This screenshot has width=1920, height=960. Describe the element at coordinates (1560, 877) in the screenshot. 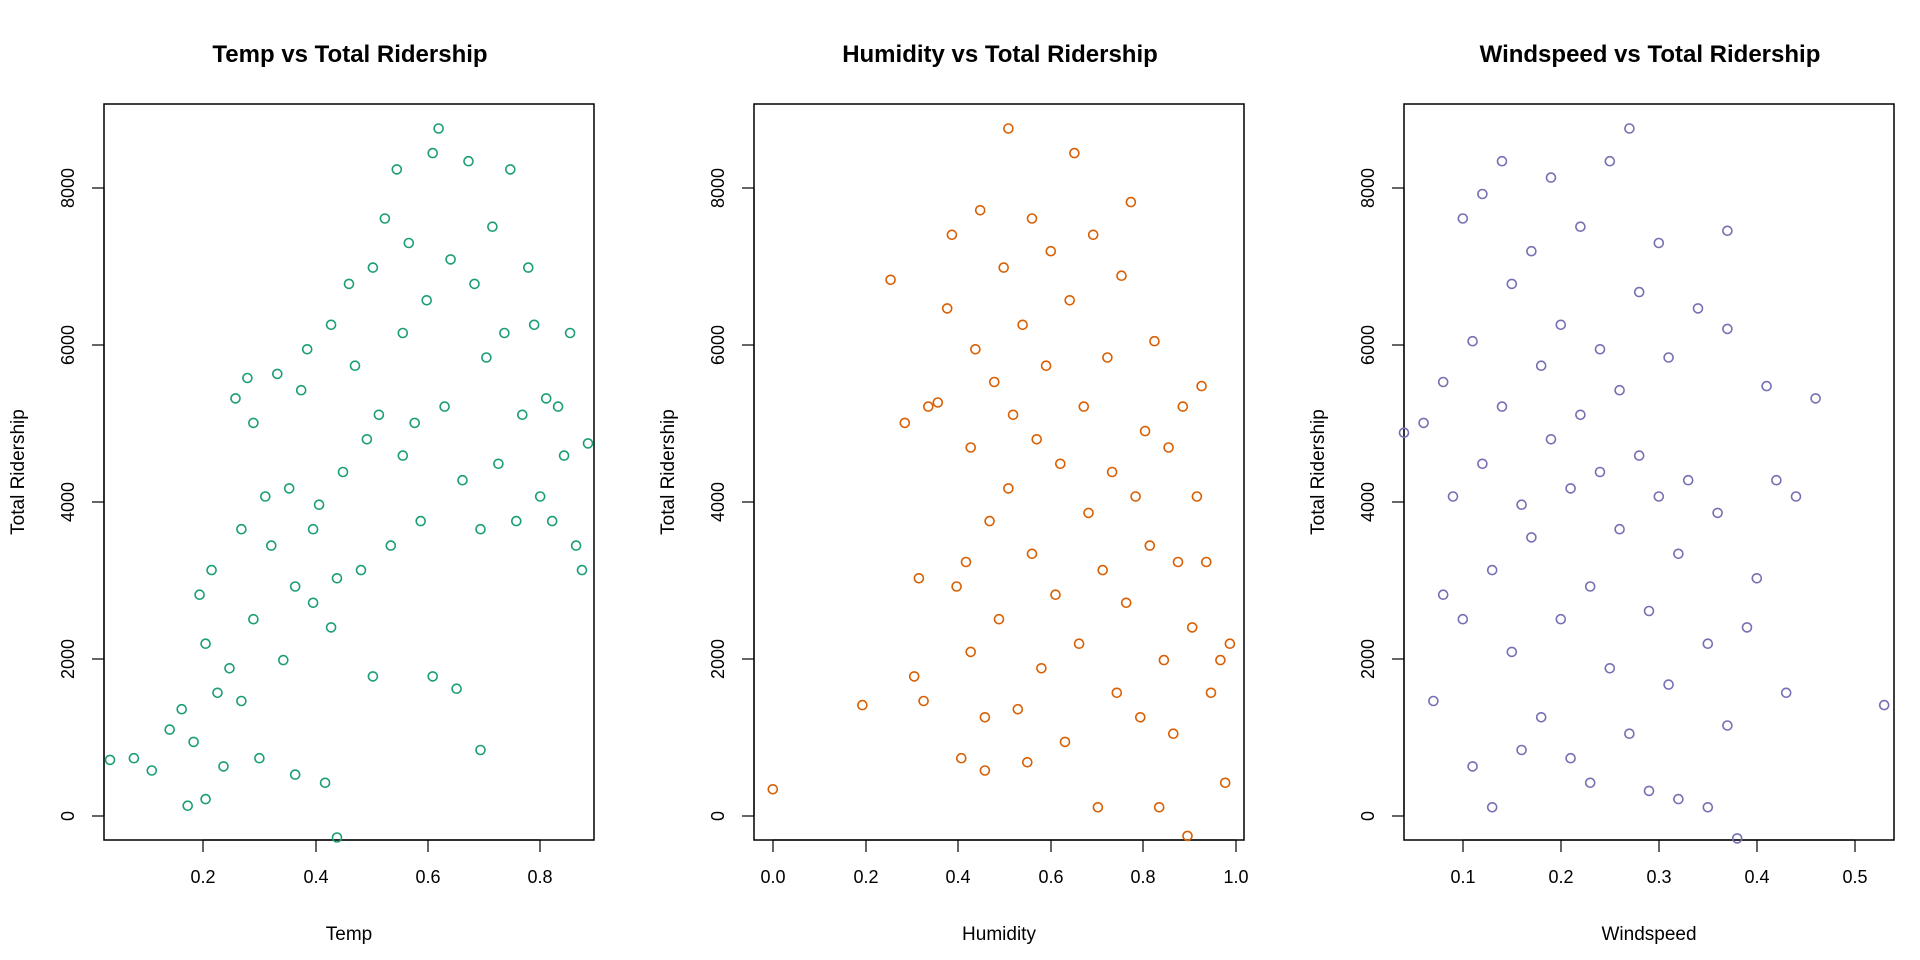

I see `panel-windspeed-xtick-label: 0.2` at that location.